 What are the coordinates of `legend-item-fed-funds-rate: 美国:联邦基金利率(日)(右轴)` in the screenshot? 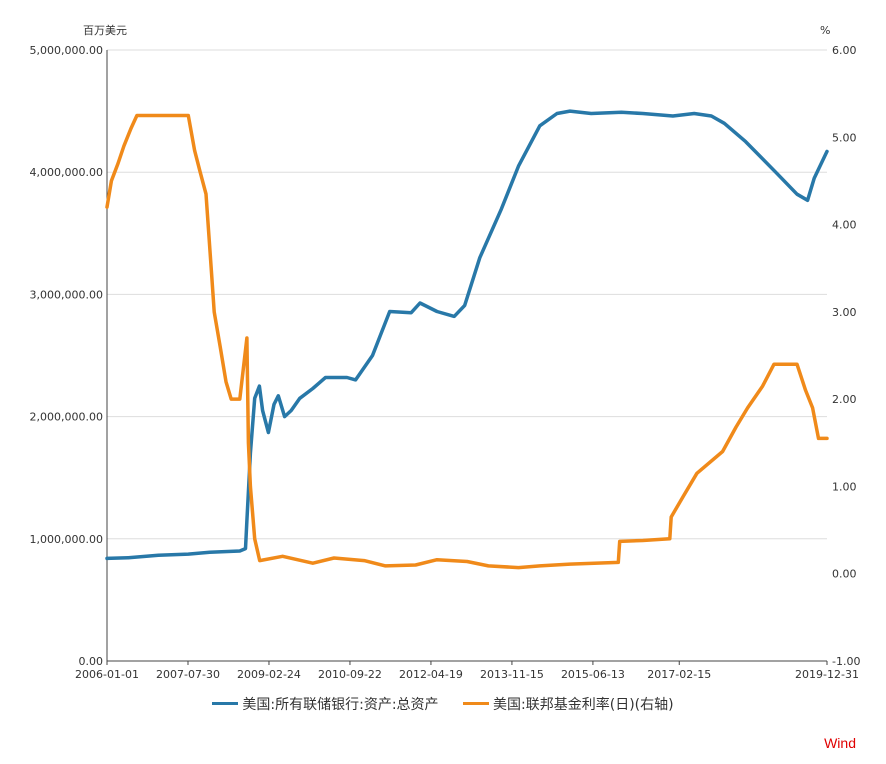 It's located at (568, 704).